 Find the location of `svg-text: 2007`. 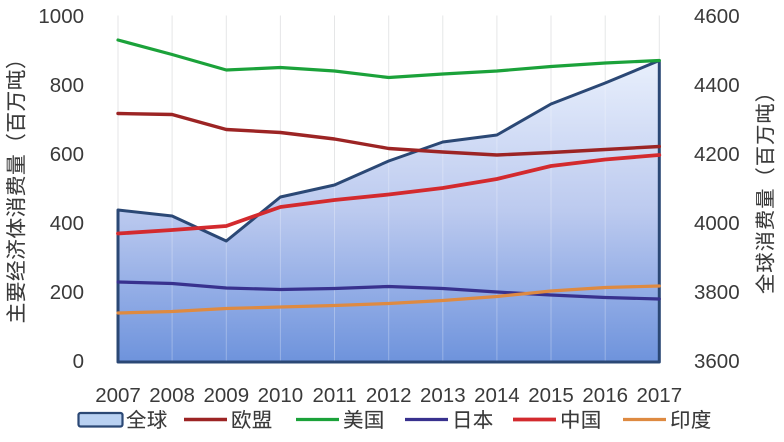

svg-text: 2007 is located at coordinates (118, 395).